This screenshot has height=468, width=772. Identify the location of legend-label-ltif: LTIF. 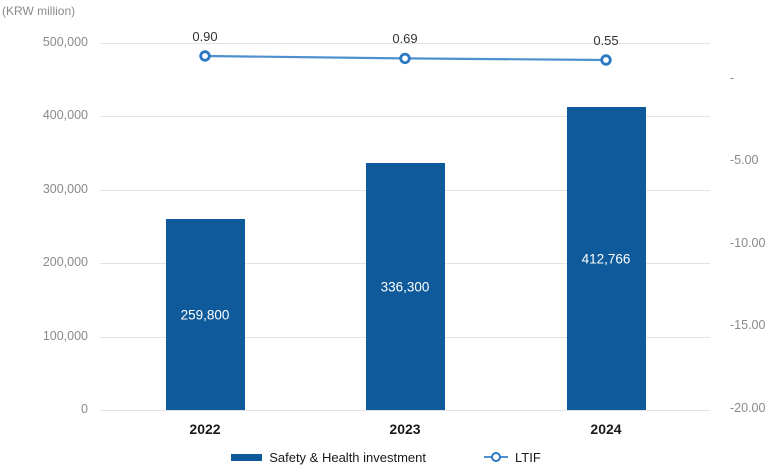
(528, 457).